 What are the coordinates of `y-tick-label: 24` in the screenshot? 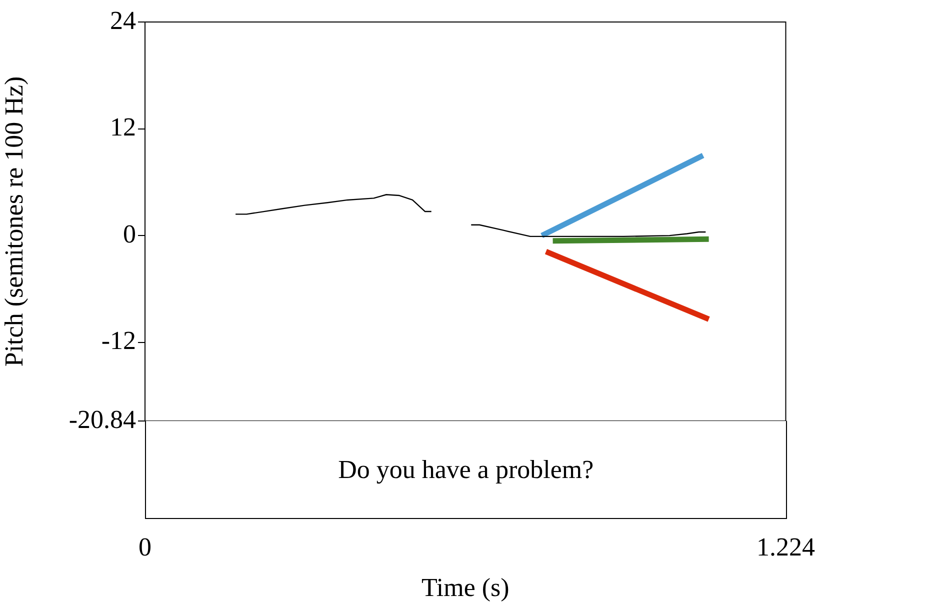 It's located at (123, 20).